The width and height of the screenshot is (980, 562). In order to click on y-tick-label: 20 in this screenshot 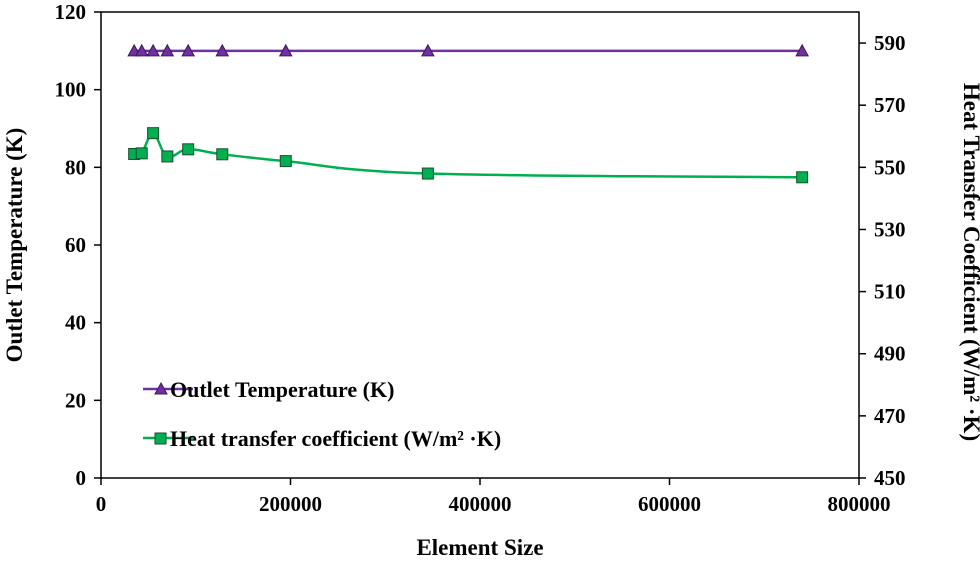, I will do `click(75, 400)`.